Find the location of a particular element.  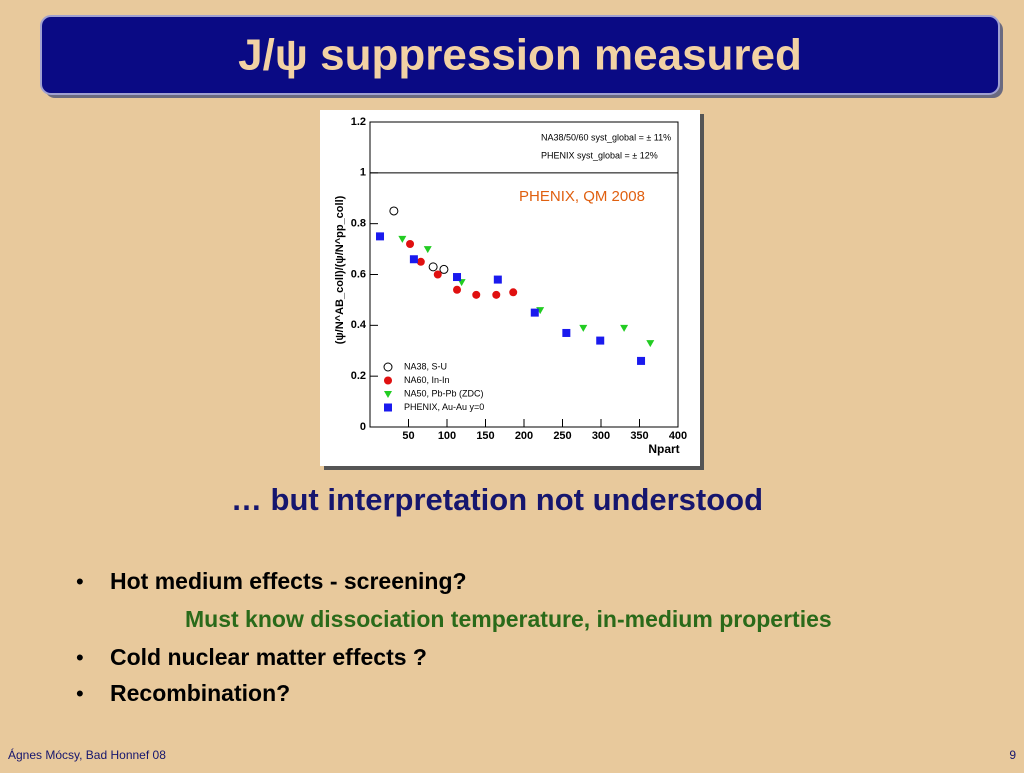

annotation: PHENIX syst_global = ± 12% is located at coordinates (599, 155).